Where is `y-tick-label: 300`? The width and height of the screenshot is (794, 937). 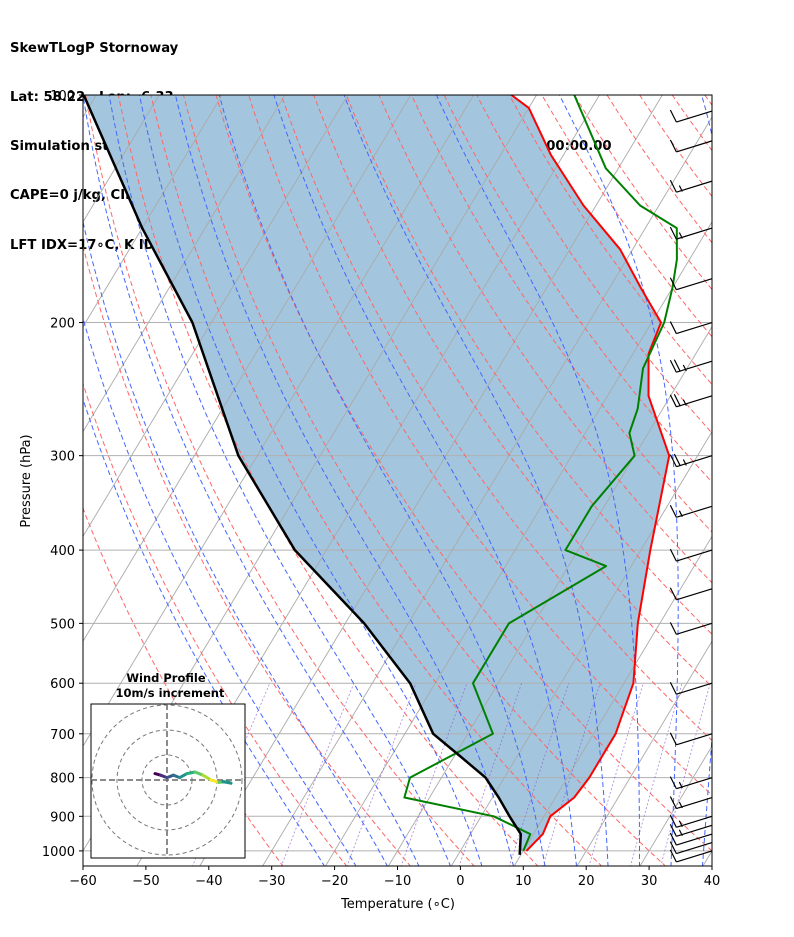 y-tick-label: 300 is located at coordinates (62, 457).